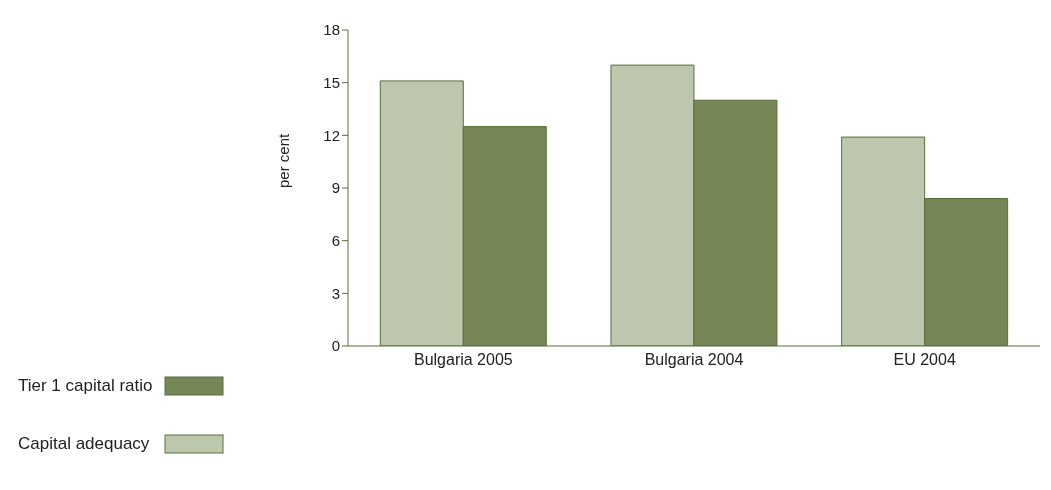 The image size is (1051, 490). I want to click on y-tick-label: 0, so click(335, 346).